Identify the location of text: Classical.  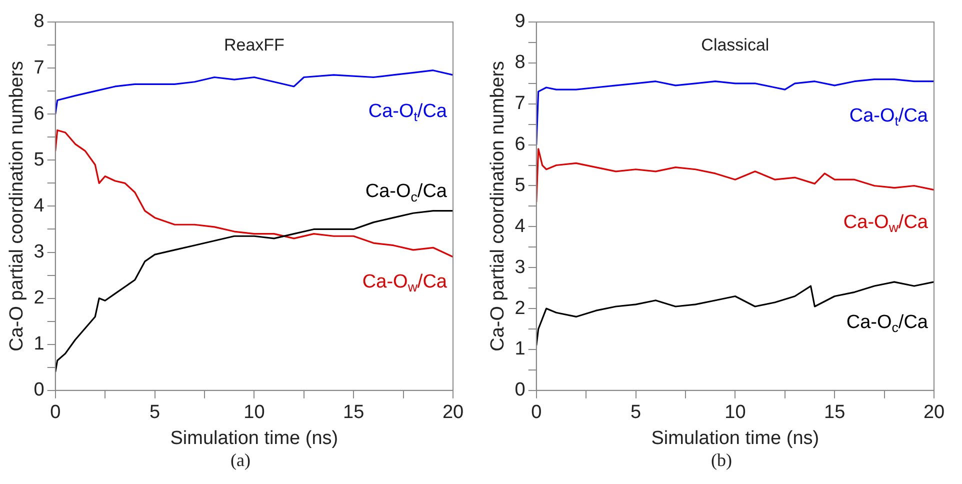
(735, 45).